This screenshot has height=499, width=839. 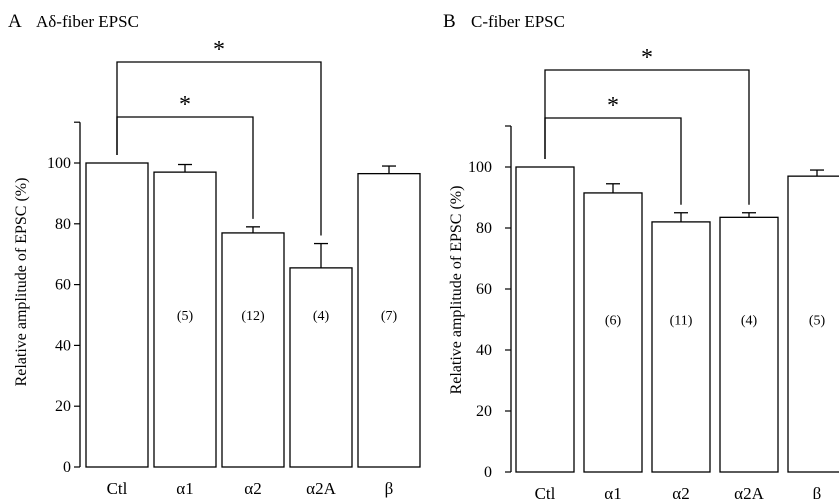 I want to click on chart-title: Aδ-fiber EPSC, so click(x=87, y=21).